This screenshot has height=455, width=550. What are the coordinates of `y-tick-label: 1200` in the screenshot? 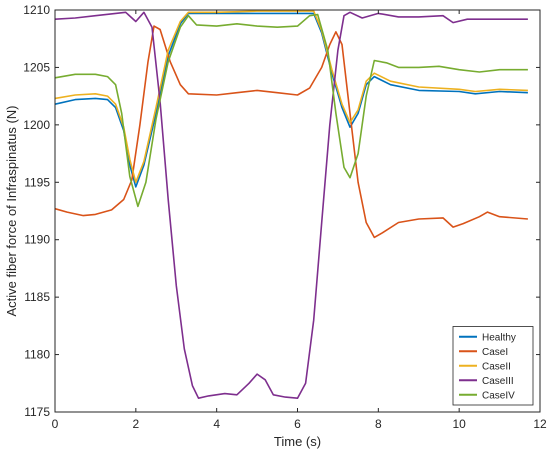 It's located at (36, 125).